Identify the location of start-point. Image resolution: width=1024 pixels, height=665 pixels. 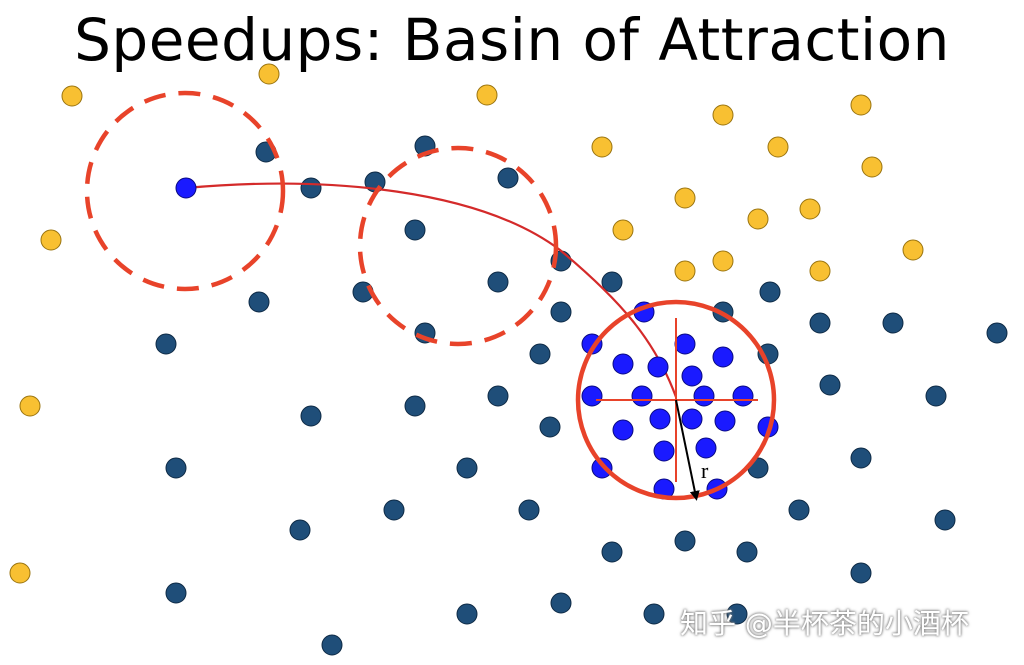
(186, 188).